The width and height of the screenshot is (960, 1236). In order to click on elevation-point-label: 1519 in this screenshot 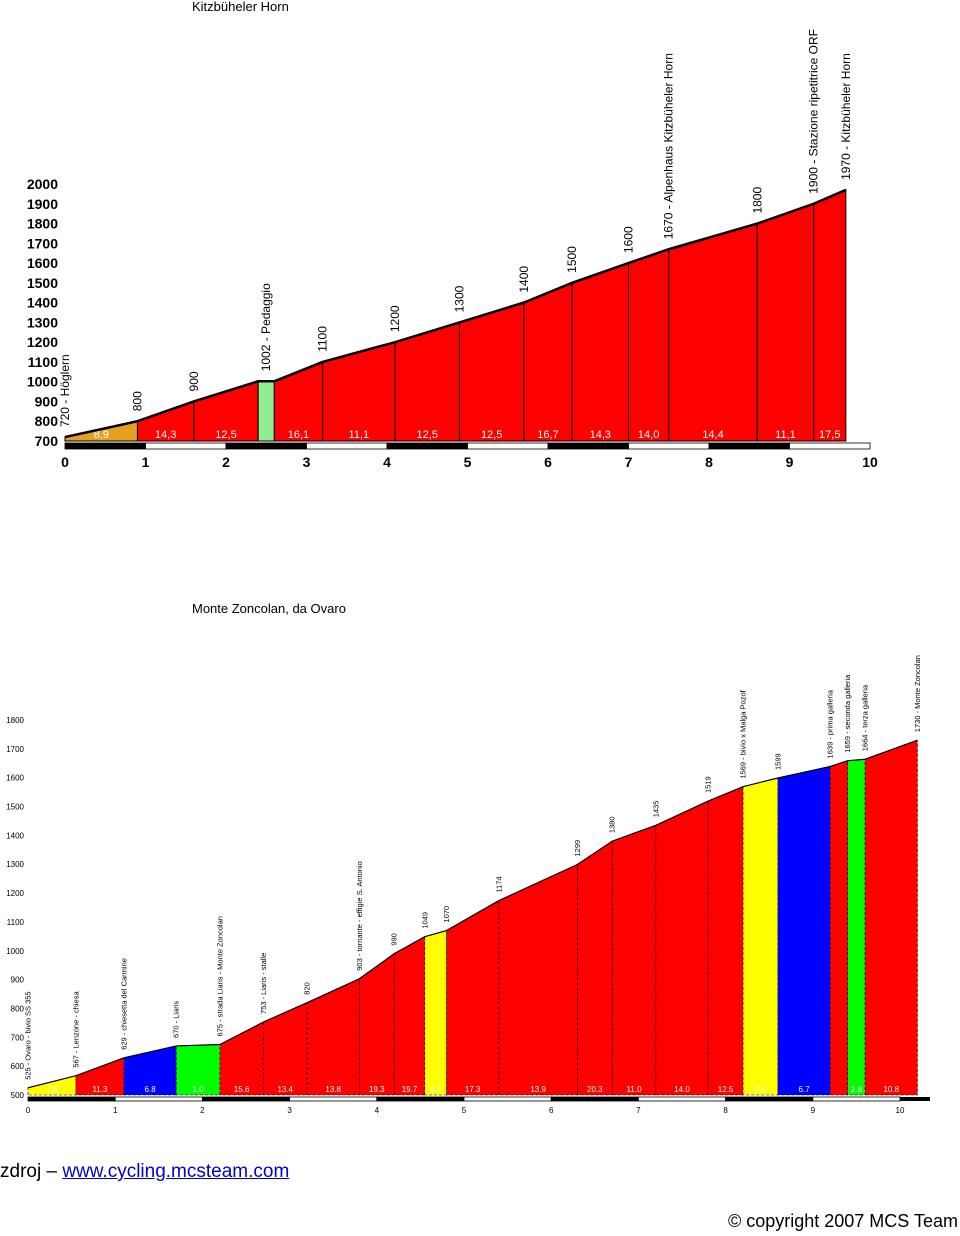, I will do `click(708, 784)`.